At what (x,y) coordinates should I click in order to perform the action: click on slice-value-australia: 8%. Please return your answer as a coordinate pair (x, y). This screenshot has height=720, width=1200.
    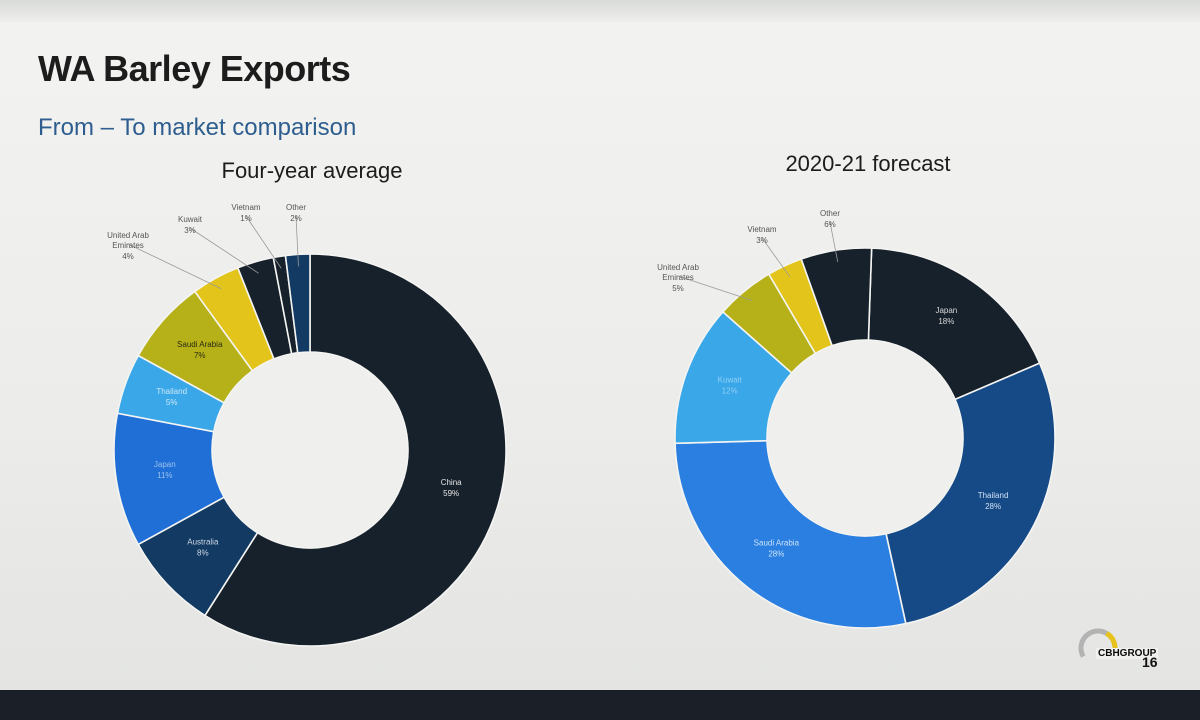
    Looking at the image, I should click on (203, 553).